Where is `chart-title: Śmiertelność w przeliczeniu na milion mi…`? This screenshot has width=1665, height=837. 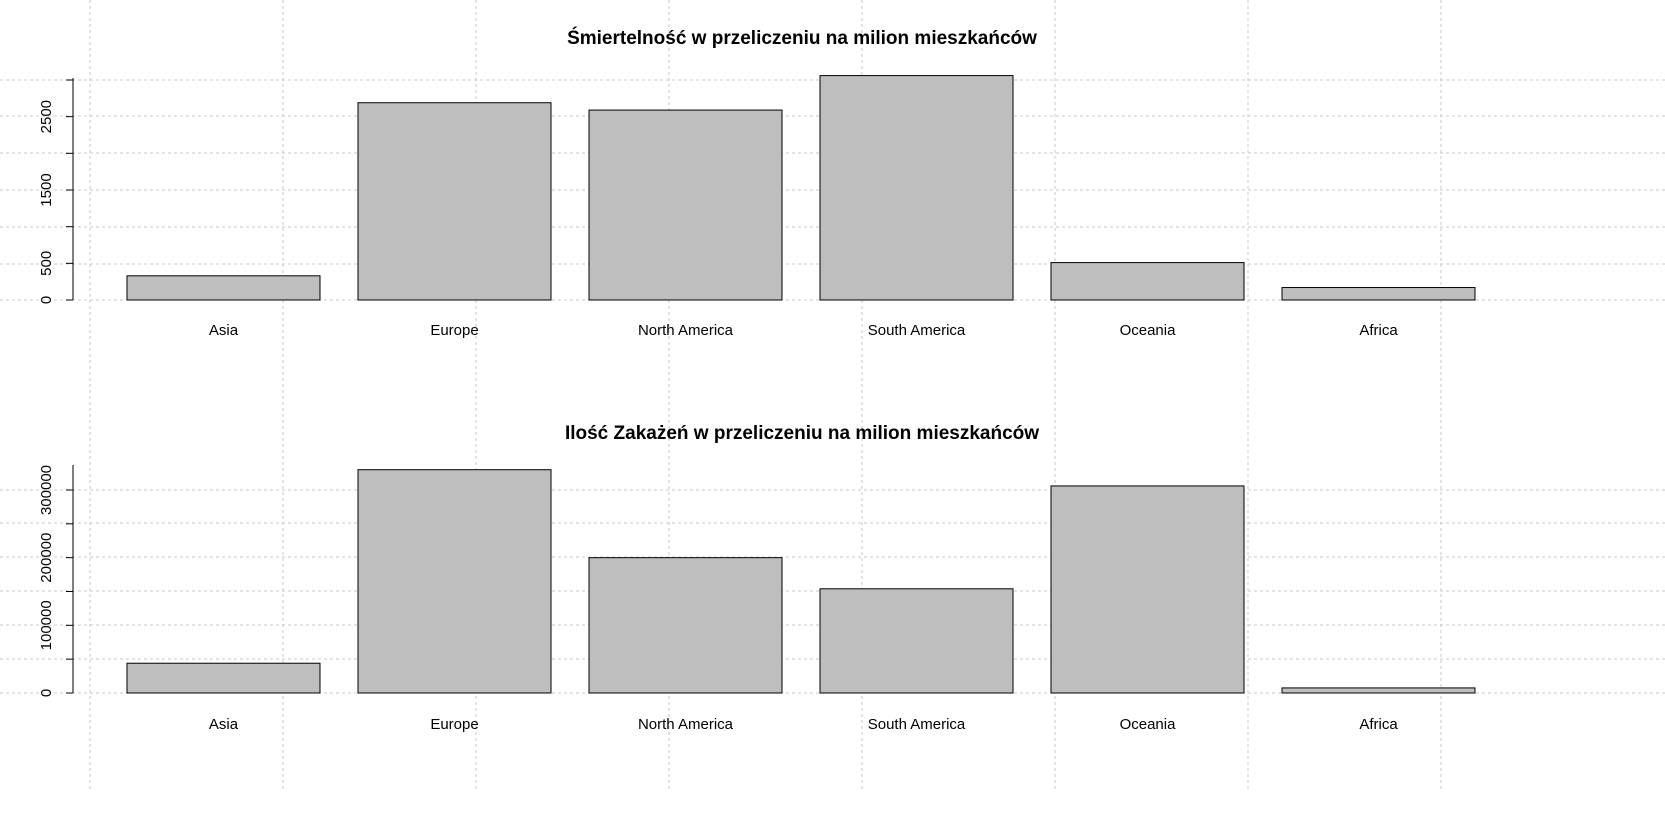
chart-title: Śmiertelność w przeliczeniu na milion mi… is located at coordinates (802, 38).